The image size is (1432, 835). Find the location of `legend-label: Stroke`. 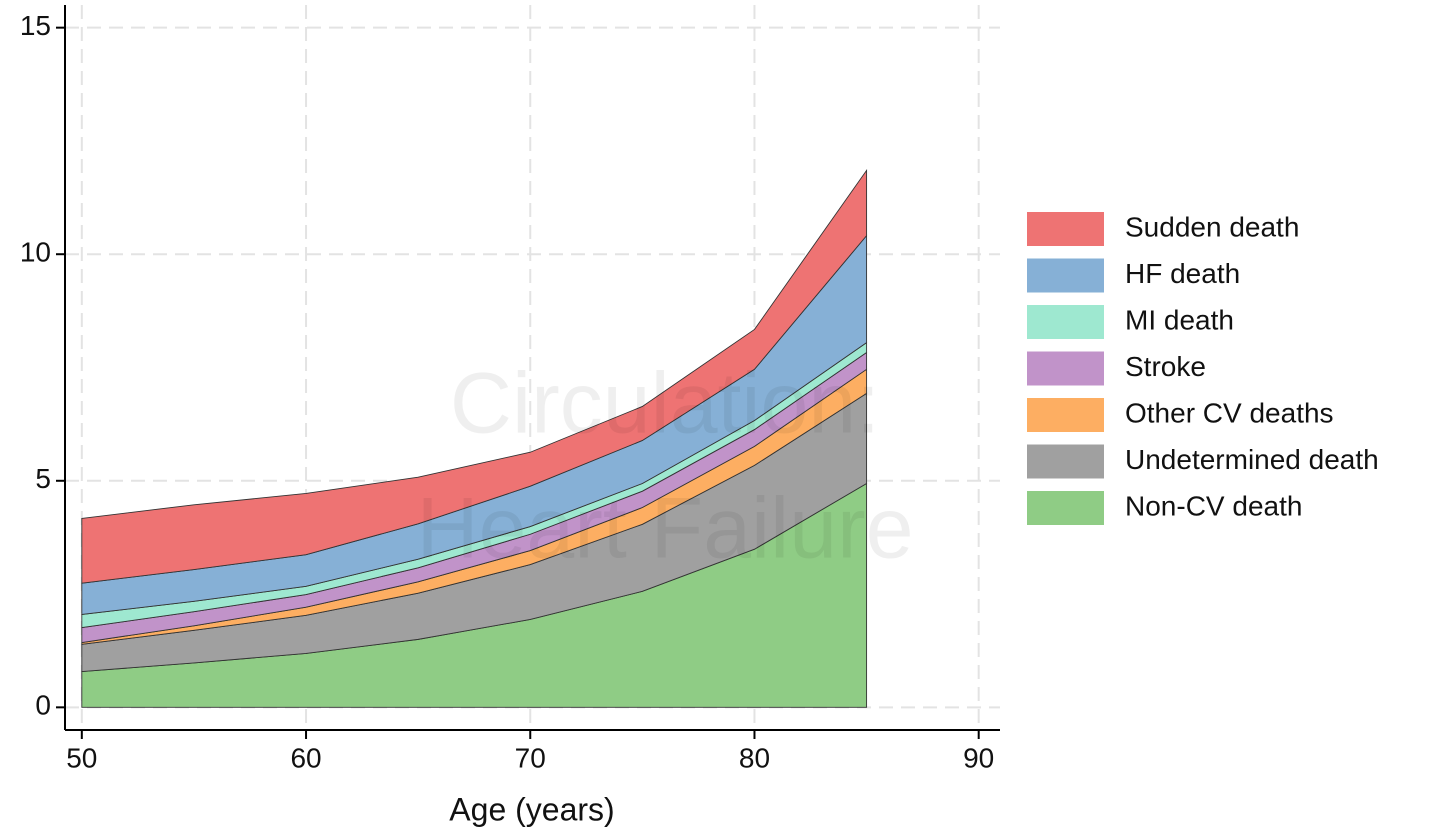

legend-label: Stroke is located at coordinates (1165, 366).